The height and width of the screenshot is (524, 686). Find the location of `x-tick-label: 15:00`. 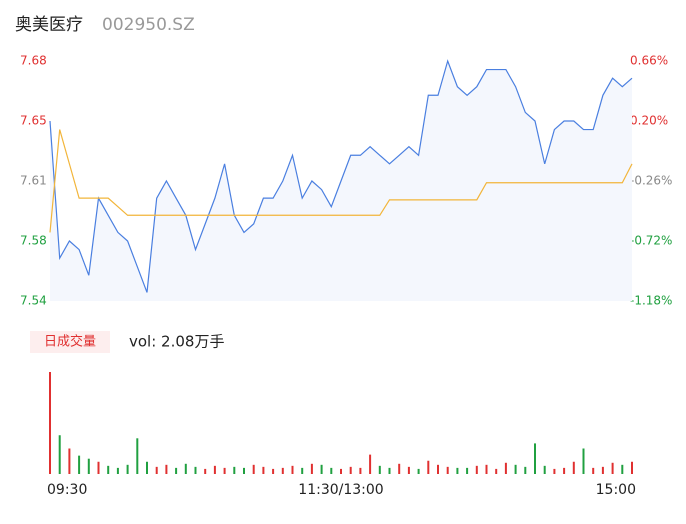

x-tick-label: 15:00 is located at coordinates (616, 490).